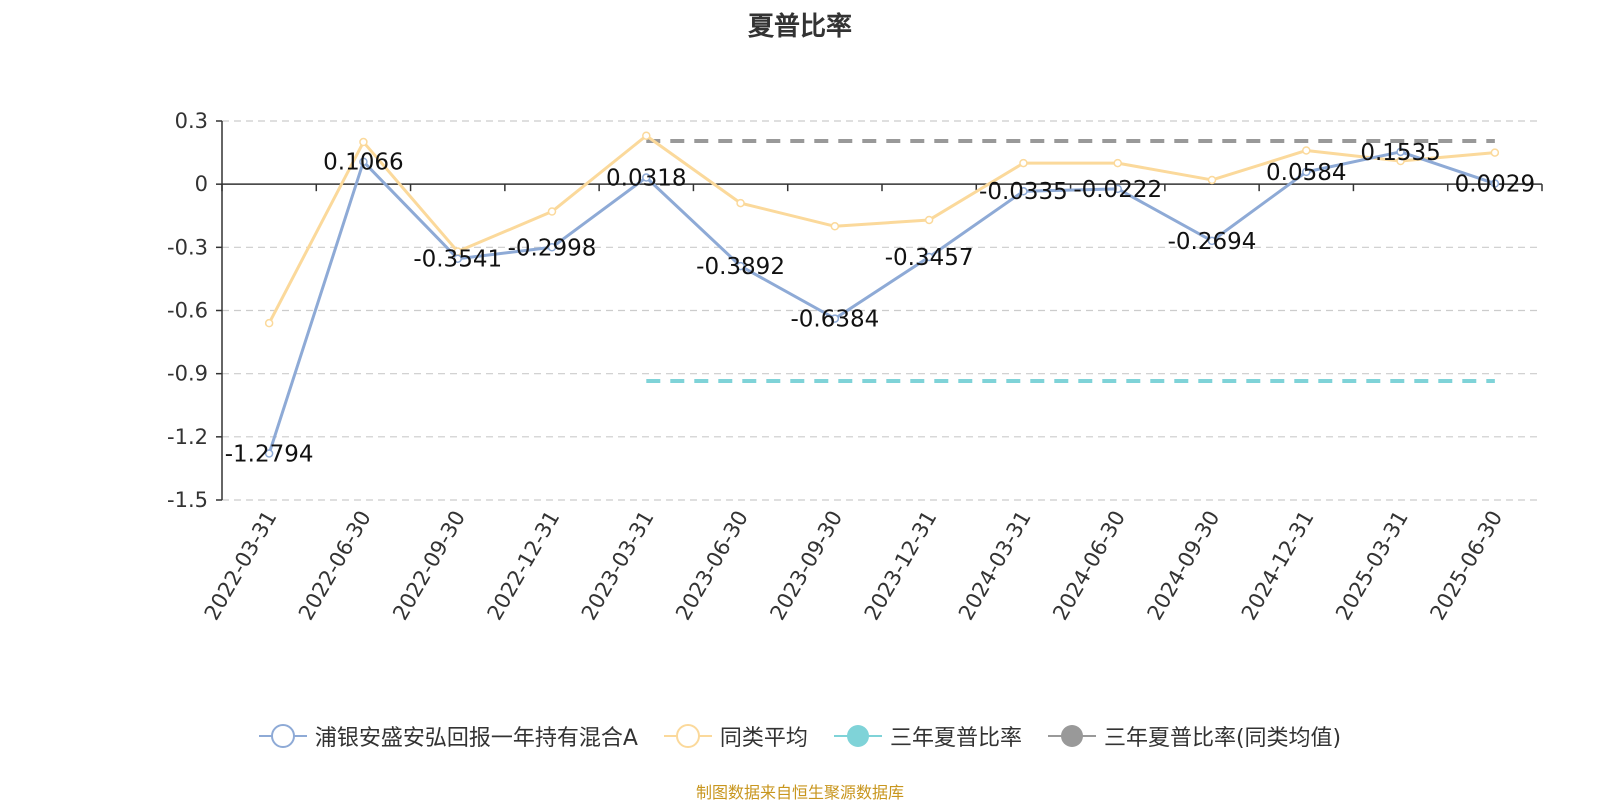 This screenshot has height=803, width=1600. What do you see at coordinates (806, 566) in the screenshot?
I see `x-tick-label: 2023-09-30` at bounding box center [806, 566].